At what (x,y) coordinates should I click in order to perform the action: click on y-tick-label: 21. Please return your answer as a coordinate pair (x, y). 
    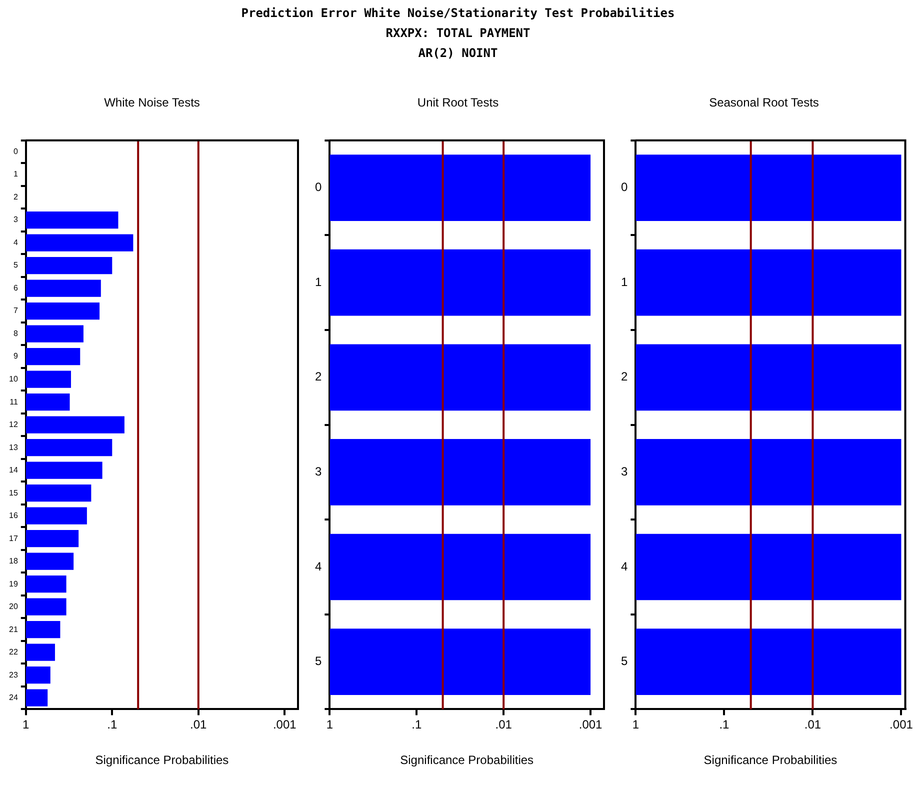
    Looking at the image, I should click on (13, 629).